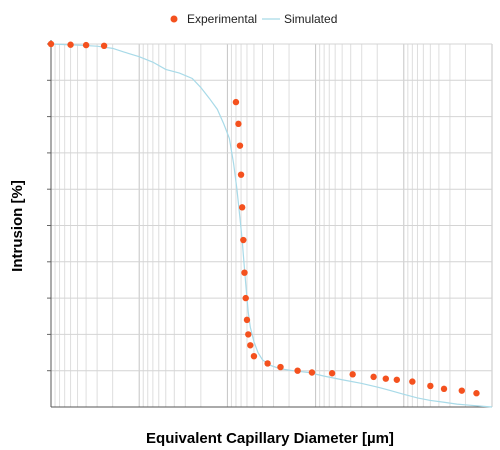 This screenshot has width=500, height=450. What do you see at coordinates (222, 19) in the screenshot?
I see `legend-label-experimental: Experimental` at bounding box center [222, 19].